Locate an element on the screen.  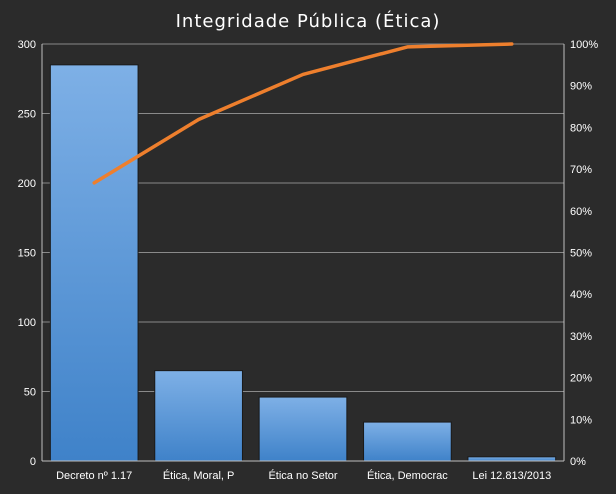
y-right-tick-label: 80% is located at coordinates (581, 128).